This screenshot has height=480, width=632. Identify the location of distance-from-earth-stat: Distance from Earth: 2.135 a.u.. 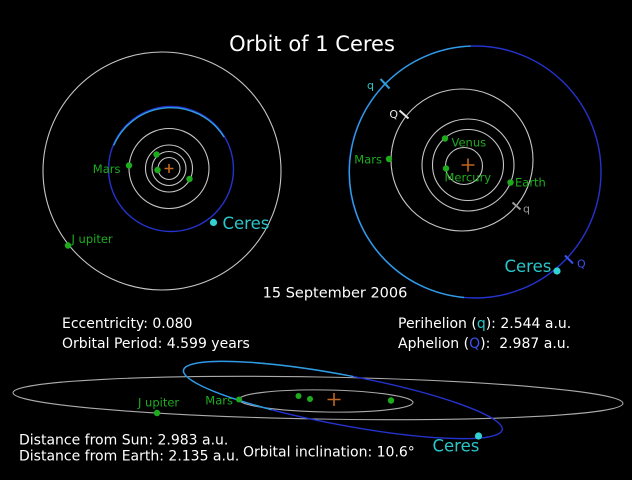
(129, 457).